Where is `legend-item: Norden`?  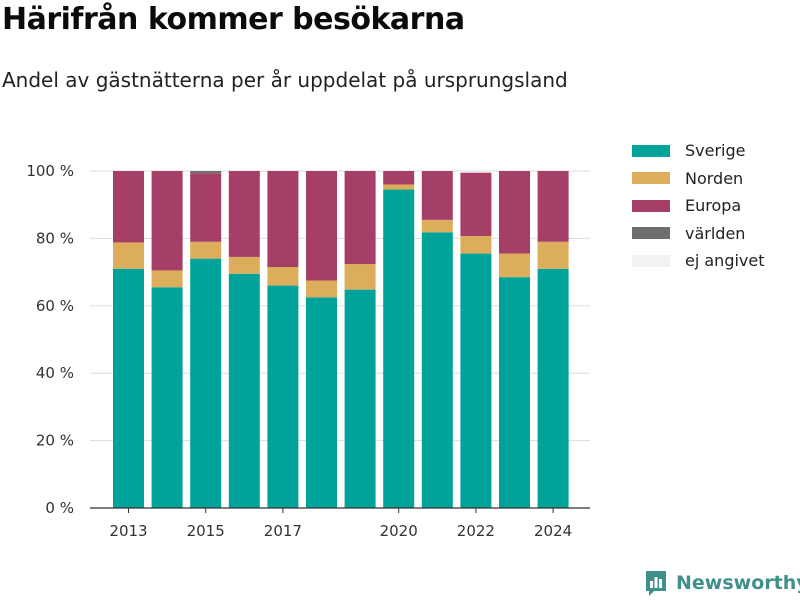
legend-item: Norden is located at coordinates (698, 179).